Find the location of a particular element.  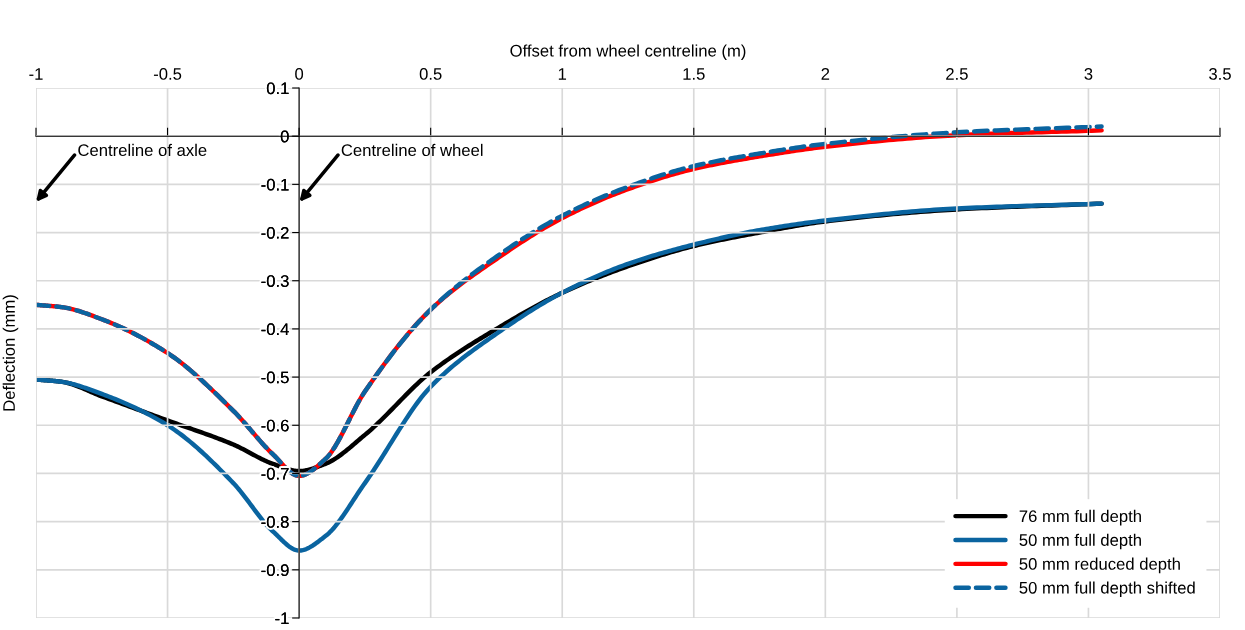

annotation: Centreline of wheel is located at coordinates (412, 150).